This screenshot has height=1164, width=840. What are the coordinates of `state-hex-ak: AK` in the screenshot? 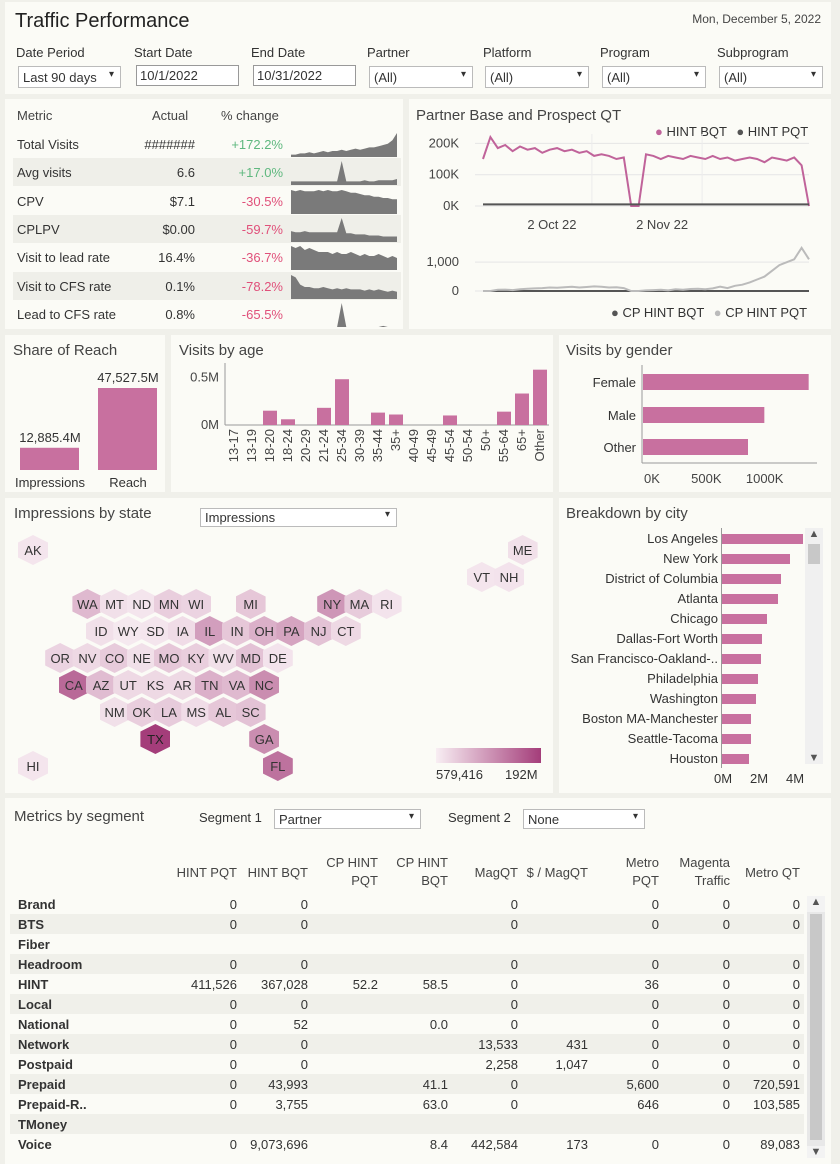 It's located at (33, 550).